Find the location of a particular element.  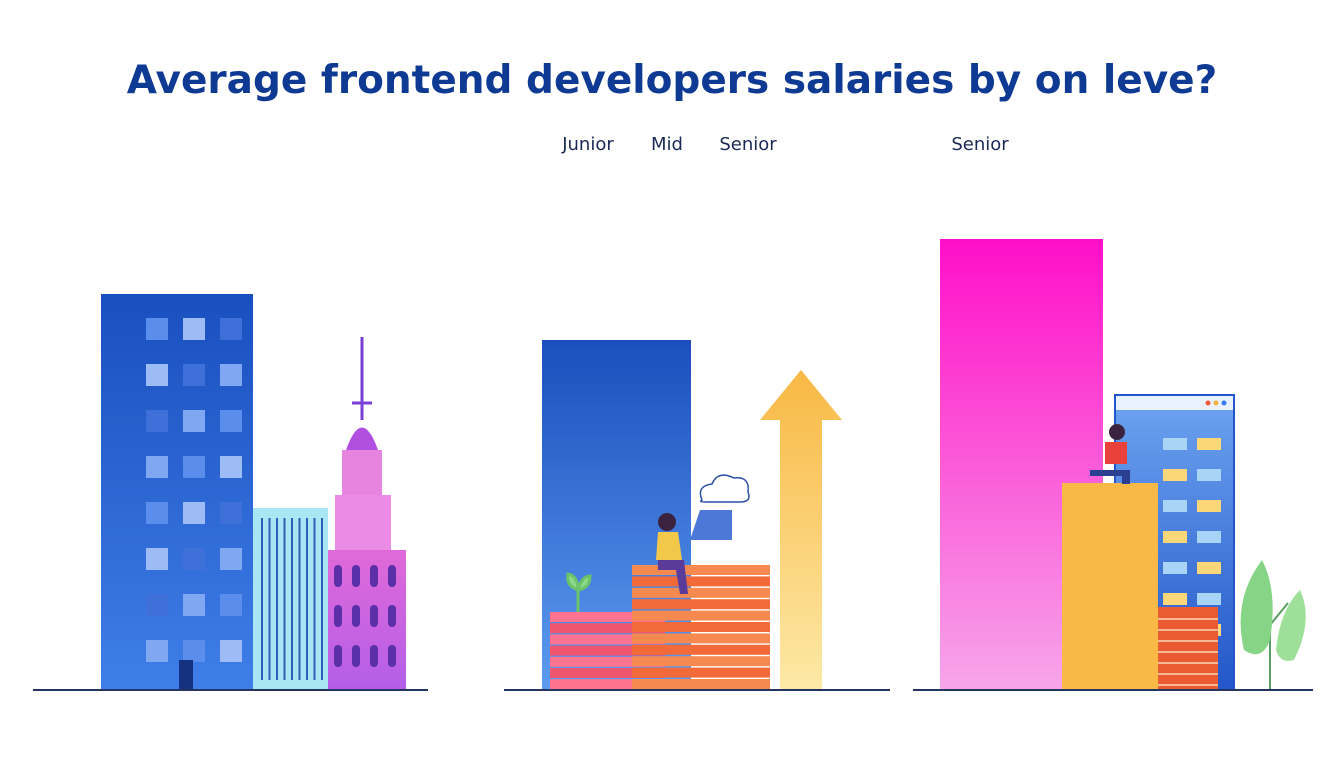

tower-building is located at coordinates (177, 492).